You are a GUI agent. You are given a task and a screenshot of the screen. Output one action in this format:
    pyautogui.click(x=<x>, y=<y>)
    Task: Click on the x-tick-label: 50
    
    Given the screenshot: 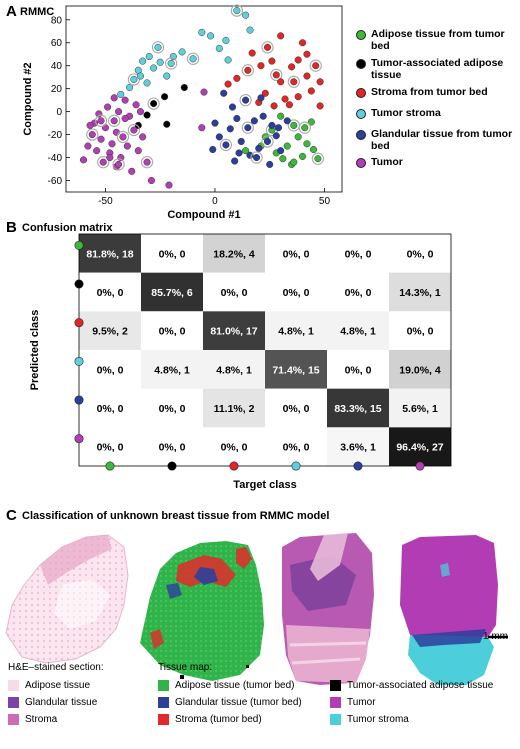 What is the action you would take?
    pyautogui.click(x=325, y=201)
    